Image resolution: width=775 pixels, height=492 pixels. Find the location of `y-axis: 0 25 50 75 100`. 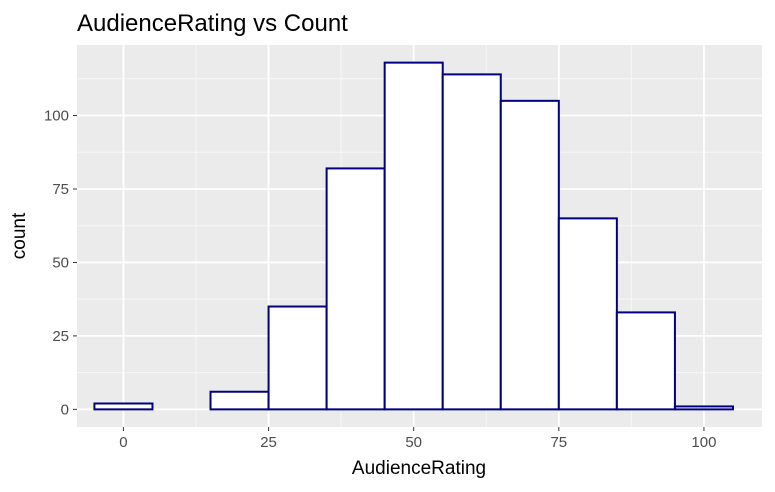

y-axis: 0 25 50 75 100 is located at coordinates (60, 263).